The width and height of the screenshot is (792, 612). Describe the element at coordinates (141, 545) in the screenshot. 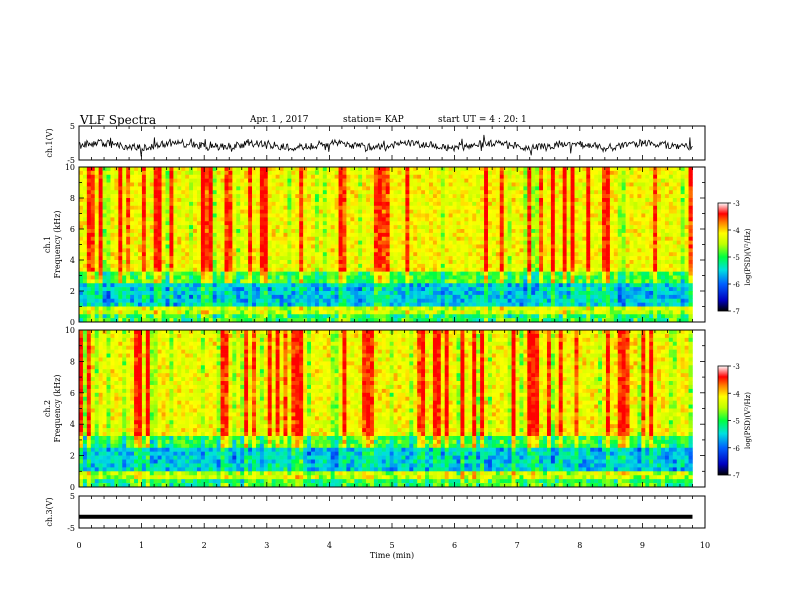

I see `x-tick-label: 1` at that location.